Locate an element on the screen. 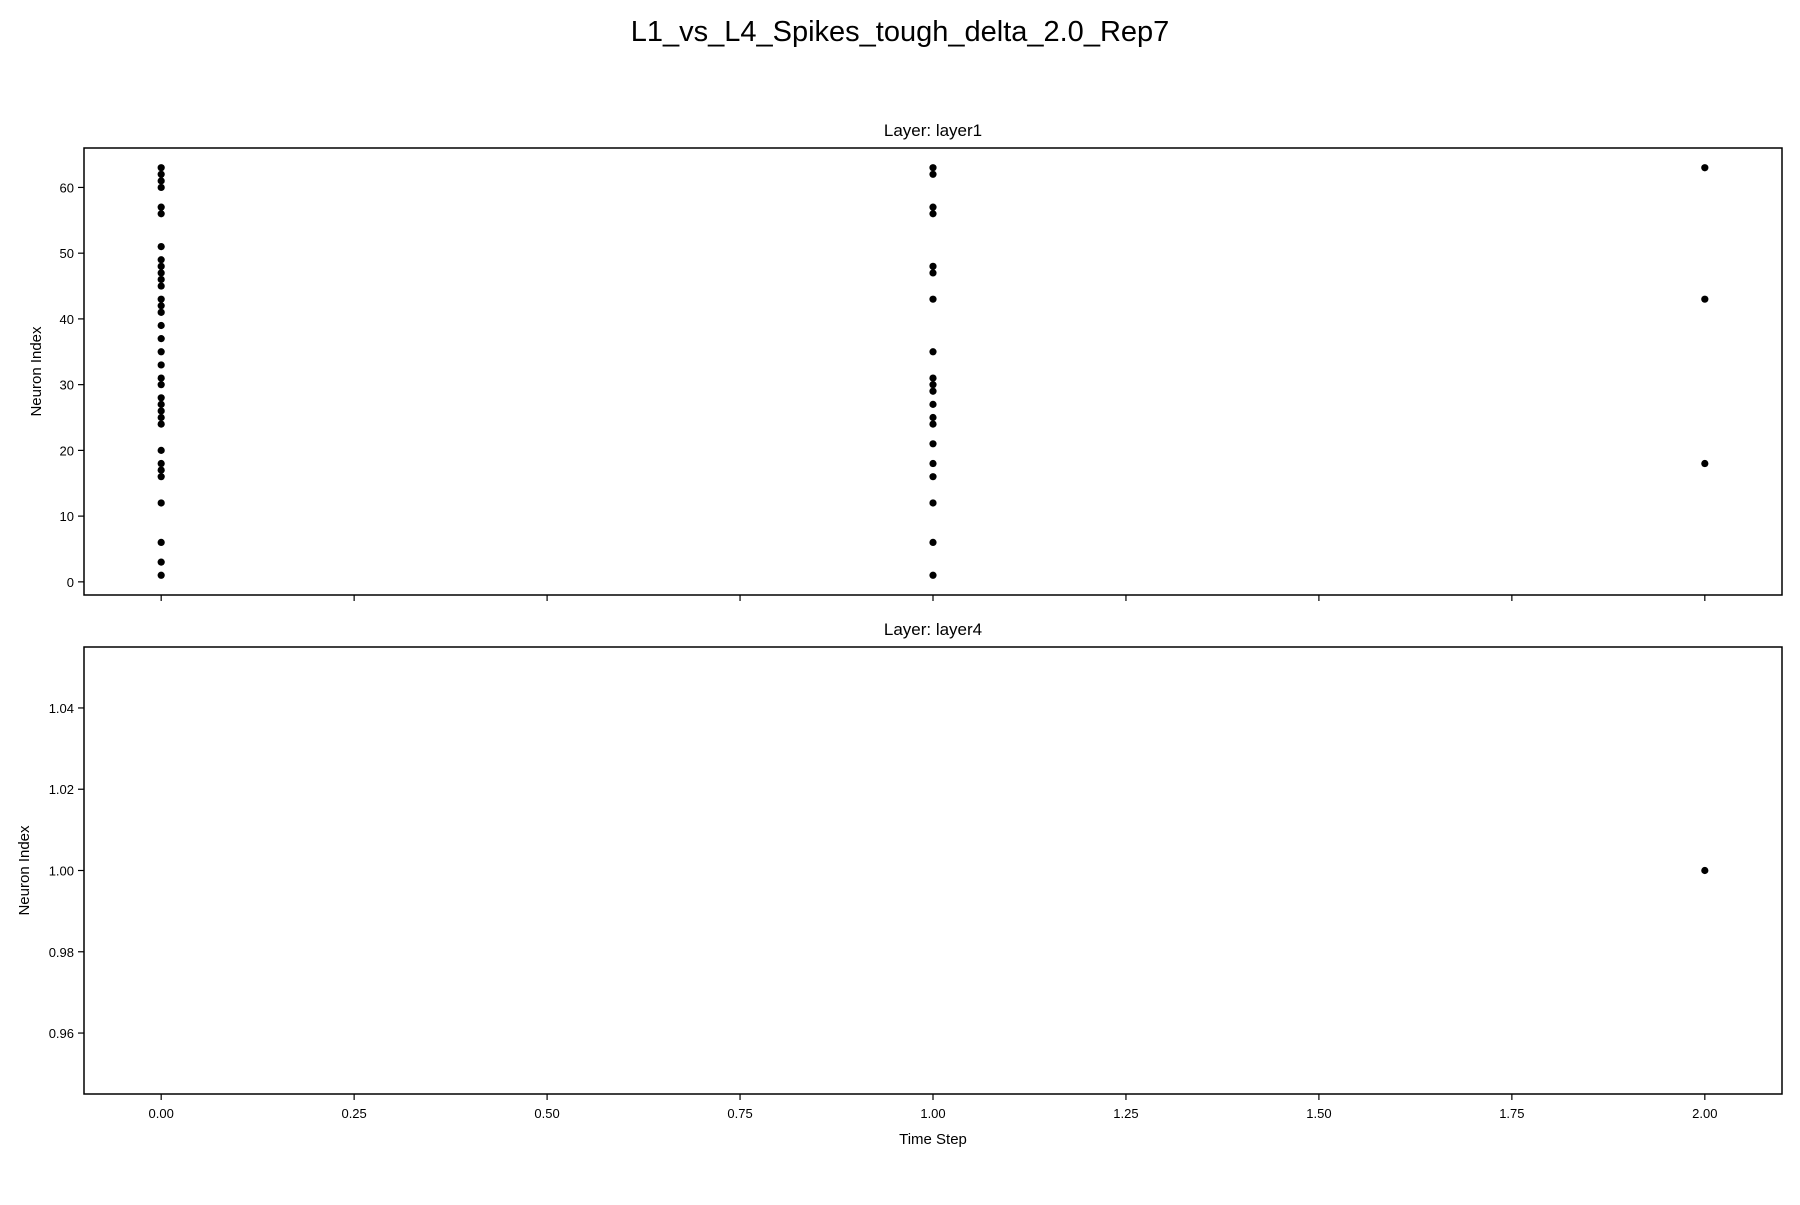  subplot-2-xtick-label: 0.75 is located at coordinates (739, 1113).